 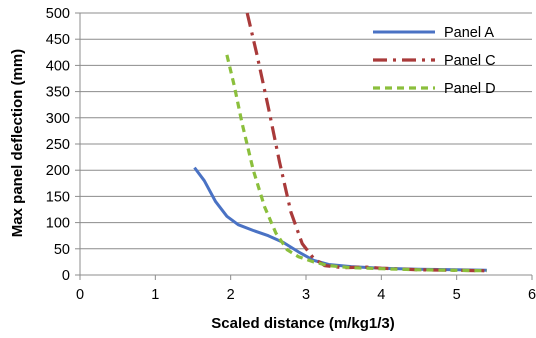 I want to click on y-tick-label-300: 300, so click(x=58, y=119).